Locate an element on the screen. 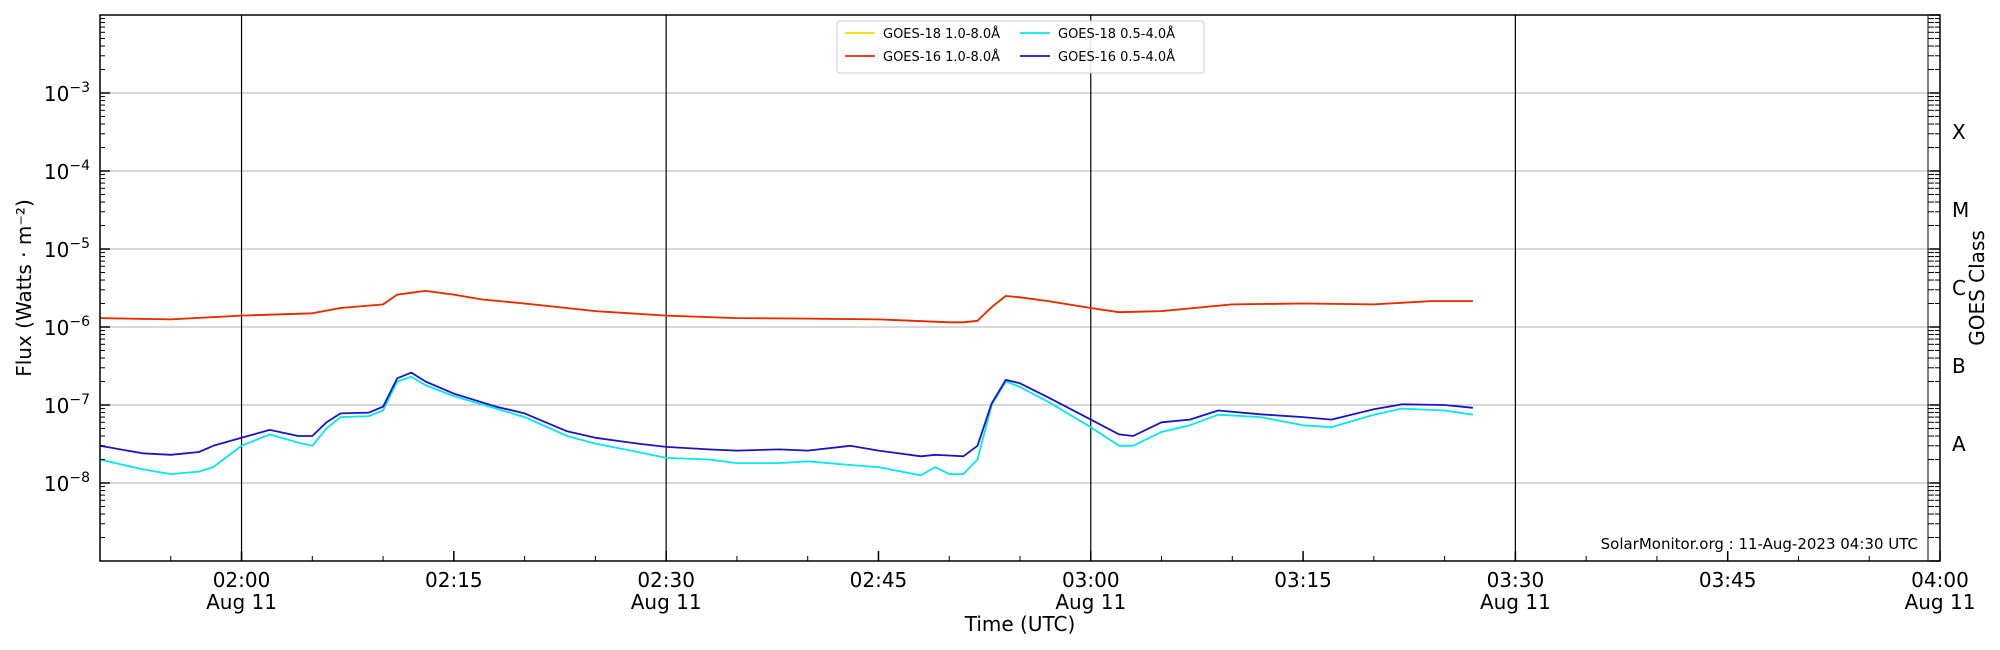 This screenshot has width=2000, height=650. y-tick-label: 10⁻⁴ is located at coordinates (67, 171).